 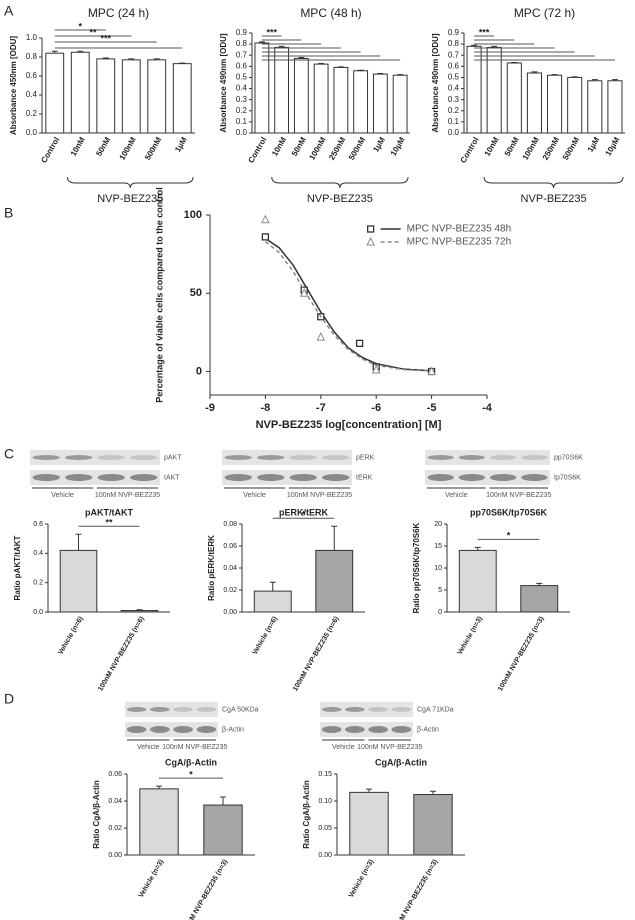 I want to click on y-axis-label: Ratio pERK/tERK, so click(x=211, y=568).